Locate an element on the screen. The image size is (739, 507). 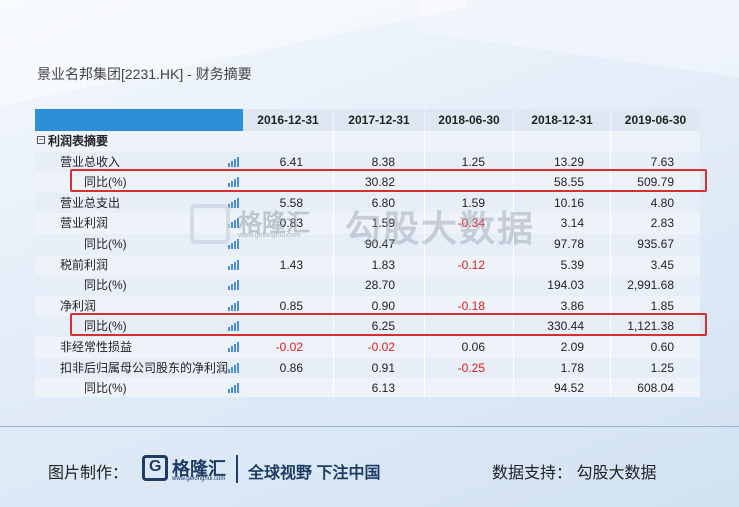
table-row: 税前利润 1.43 1.83 -0.12 5.39 3.45 is located at coordinates (367, 265).